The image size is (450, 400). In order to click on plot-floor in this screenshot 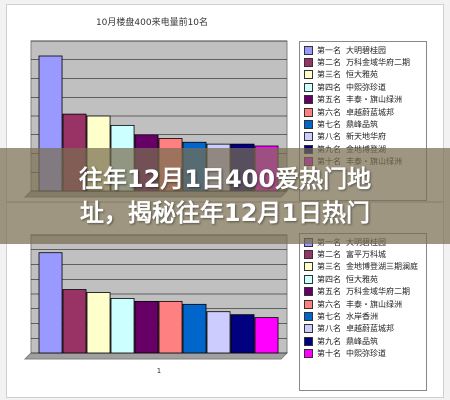, I will do `click(156, 356)`.